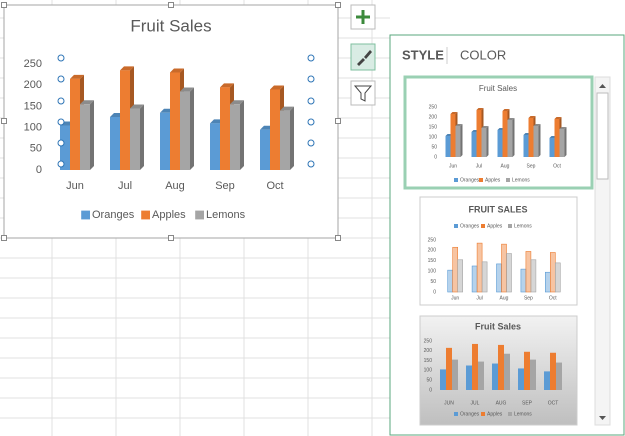  Describe the element at coordinates (363, 93) in the screenshot. I see `filter-button` at that location.